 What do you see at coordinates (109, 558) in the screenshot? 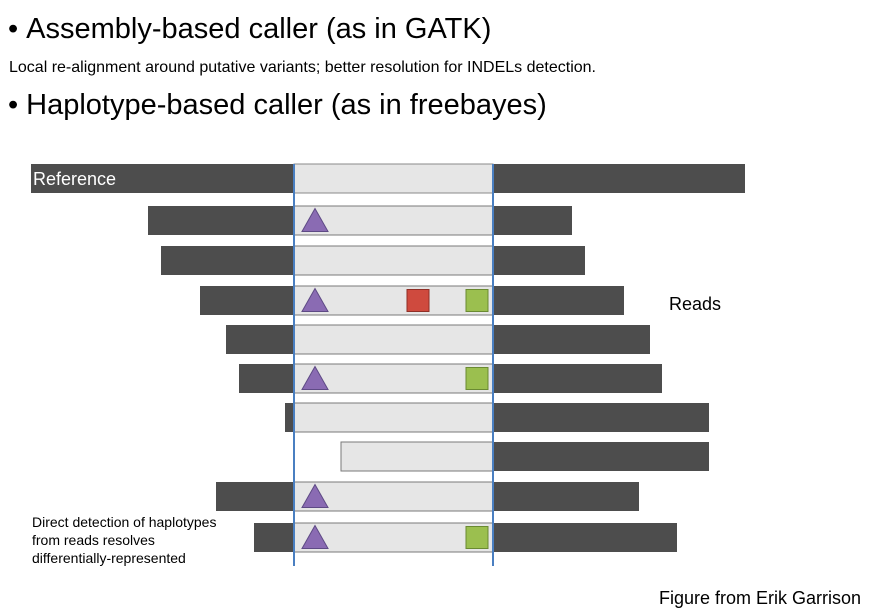
I see `note-line: differentially-represented` at bounding box center [109, 558].